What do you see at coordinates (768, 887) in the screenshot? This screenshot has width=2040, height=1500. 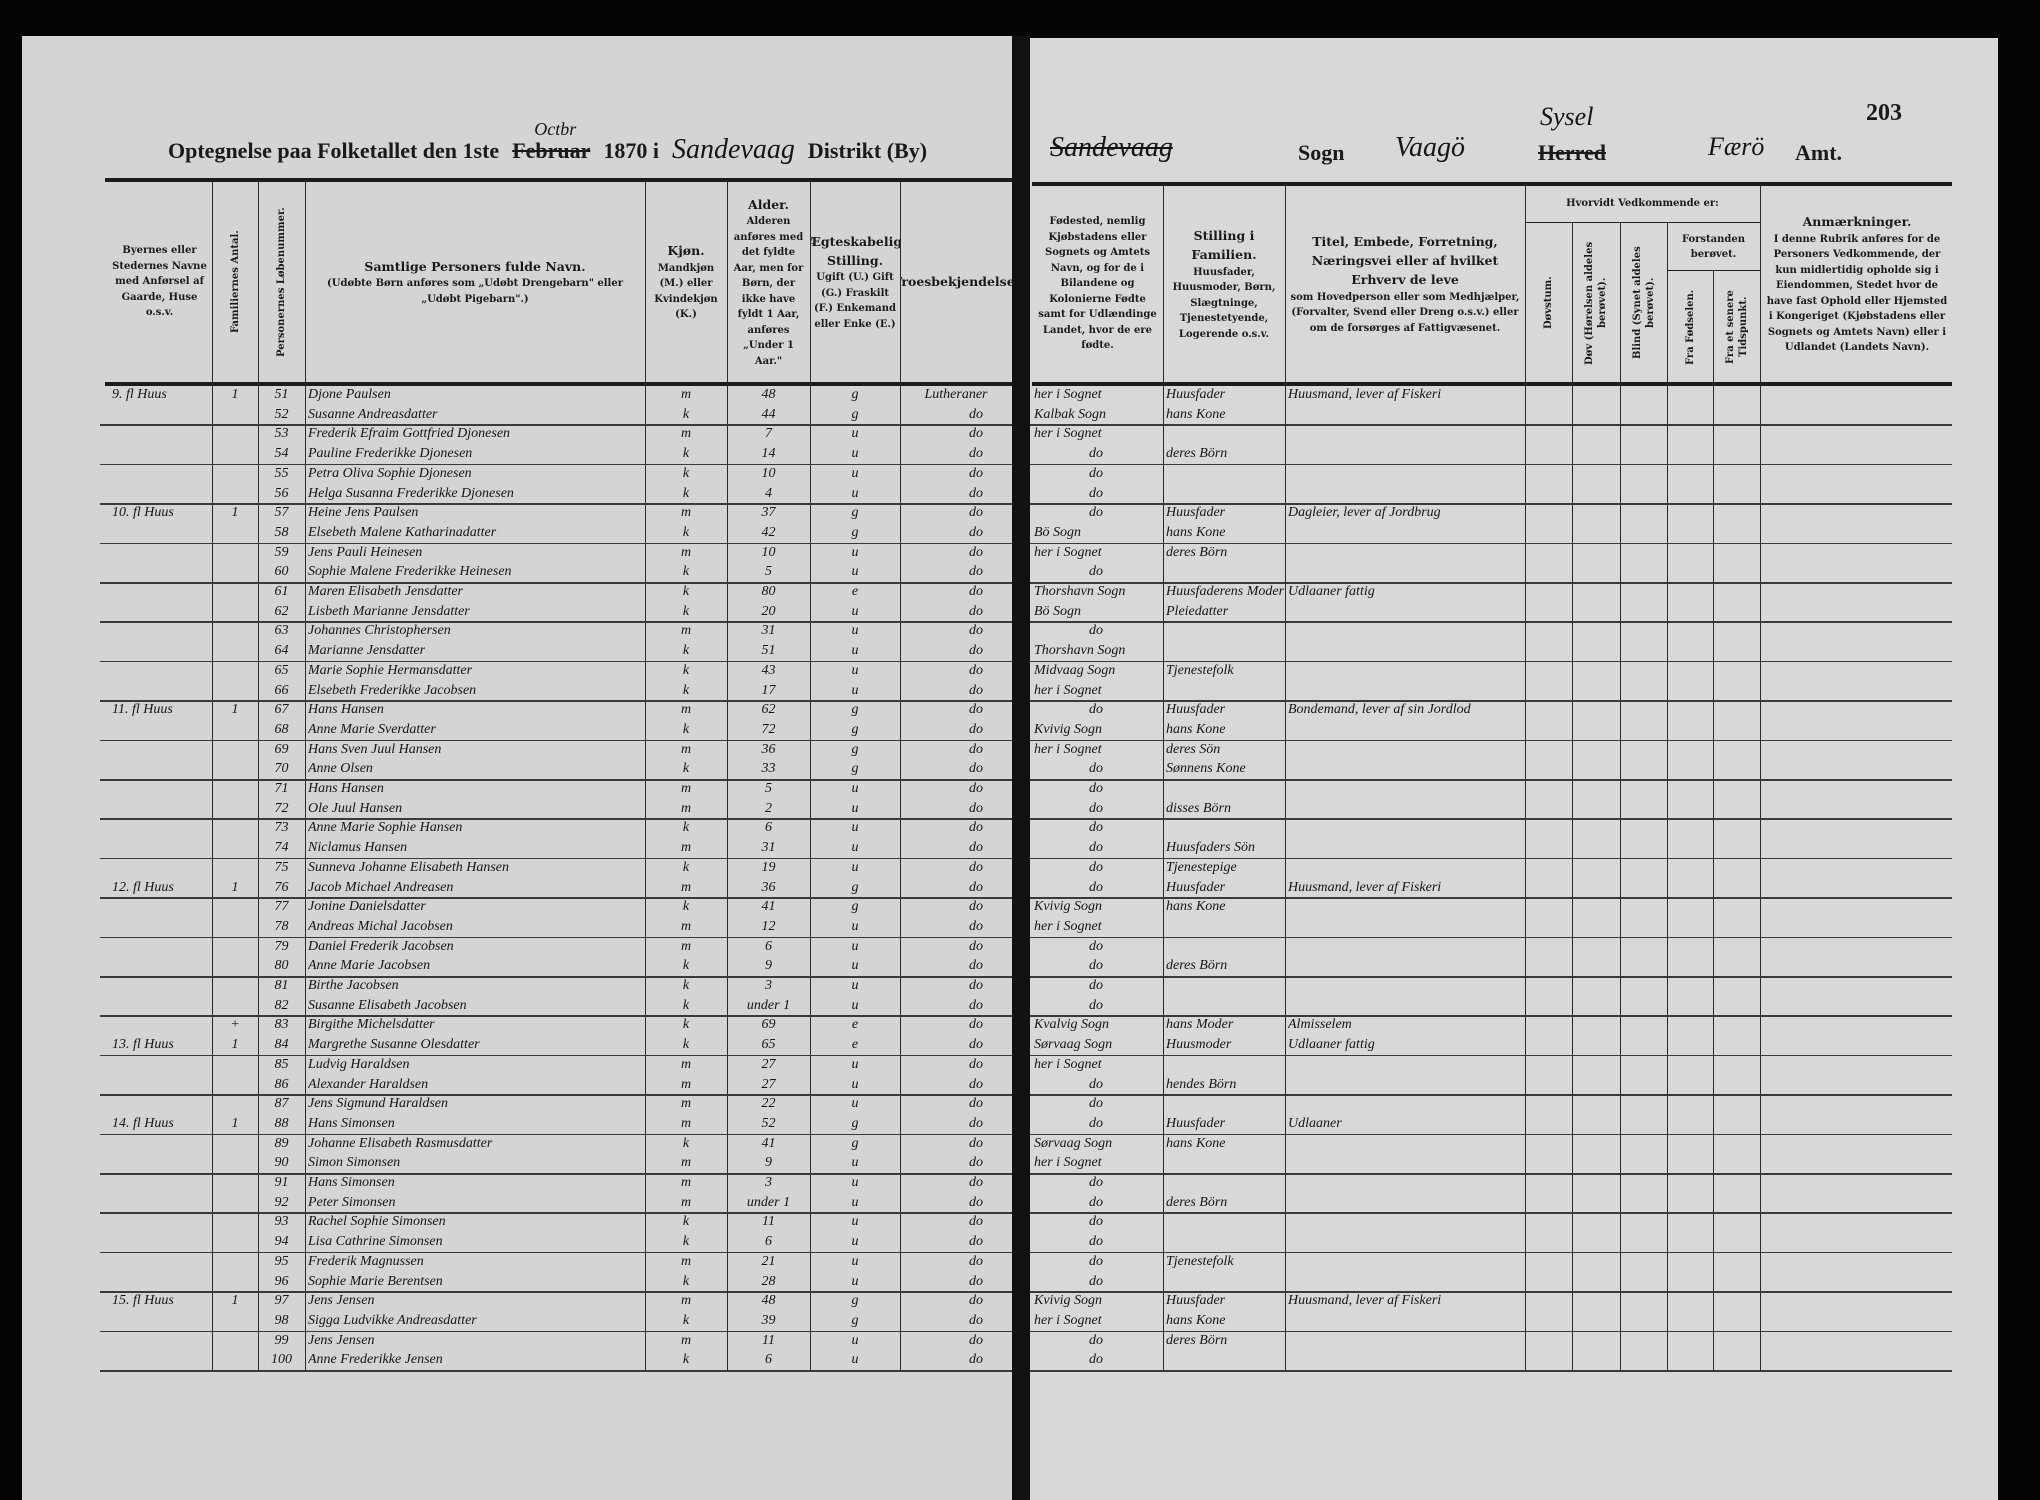 I see `age-cell: 36` at bounding box center [768, 887].